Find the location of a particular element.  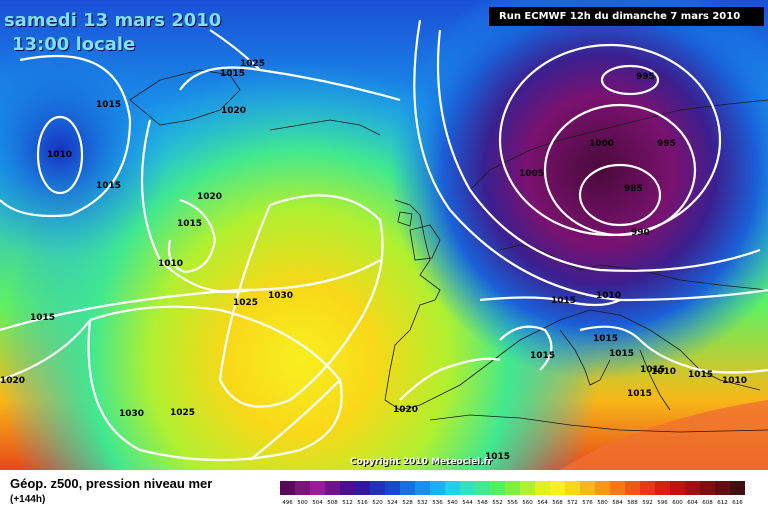

south-warm-field is located at coordinates (664, 435).